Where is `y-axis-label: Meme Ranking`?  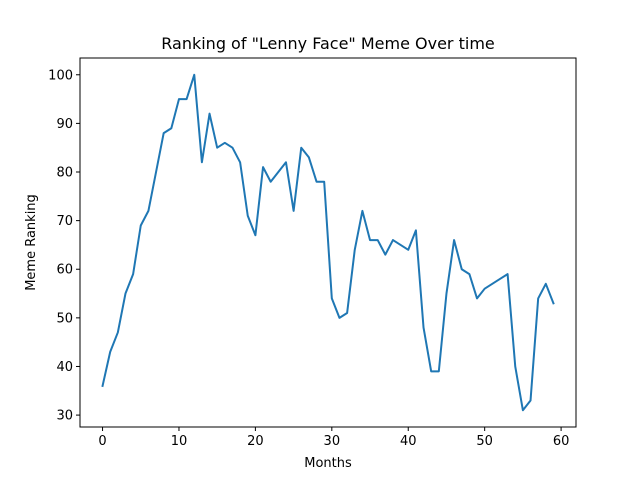
y-axis-label: Meme Ranking is located at coordinates (31, 242).